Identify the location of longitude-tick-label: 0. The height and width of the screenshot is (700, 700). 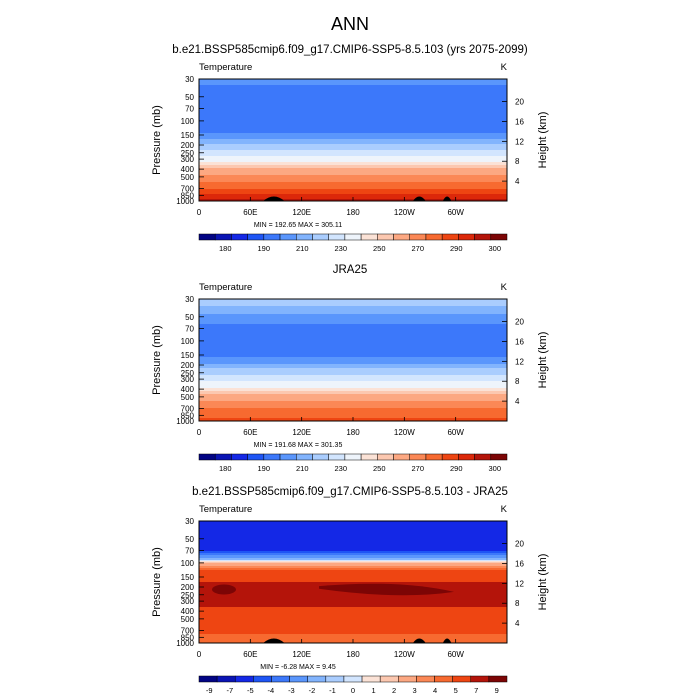
(199, 654).